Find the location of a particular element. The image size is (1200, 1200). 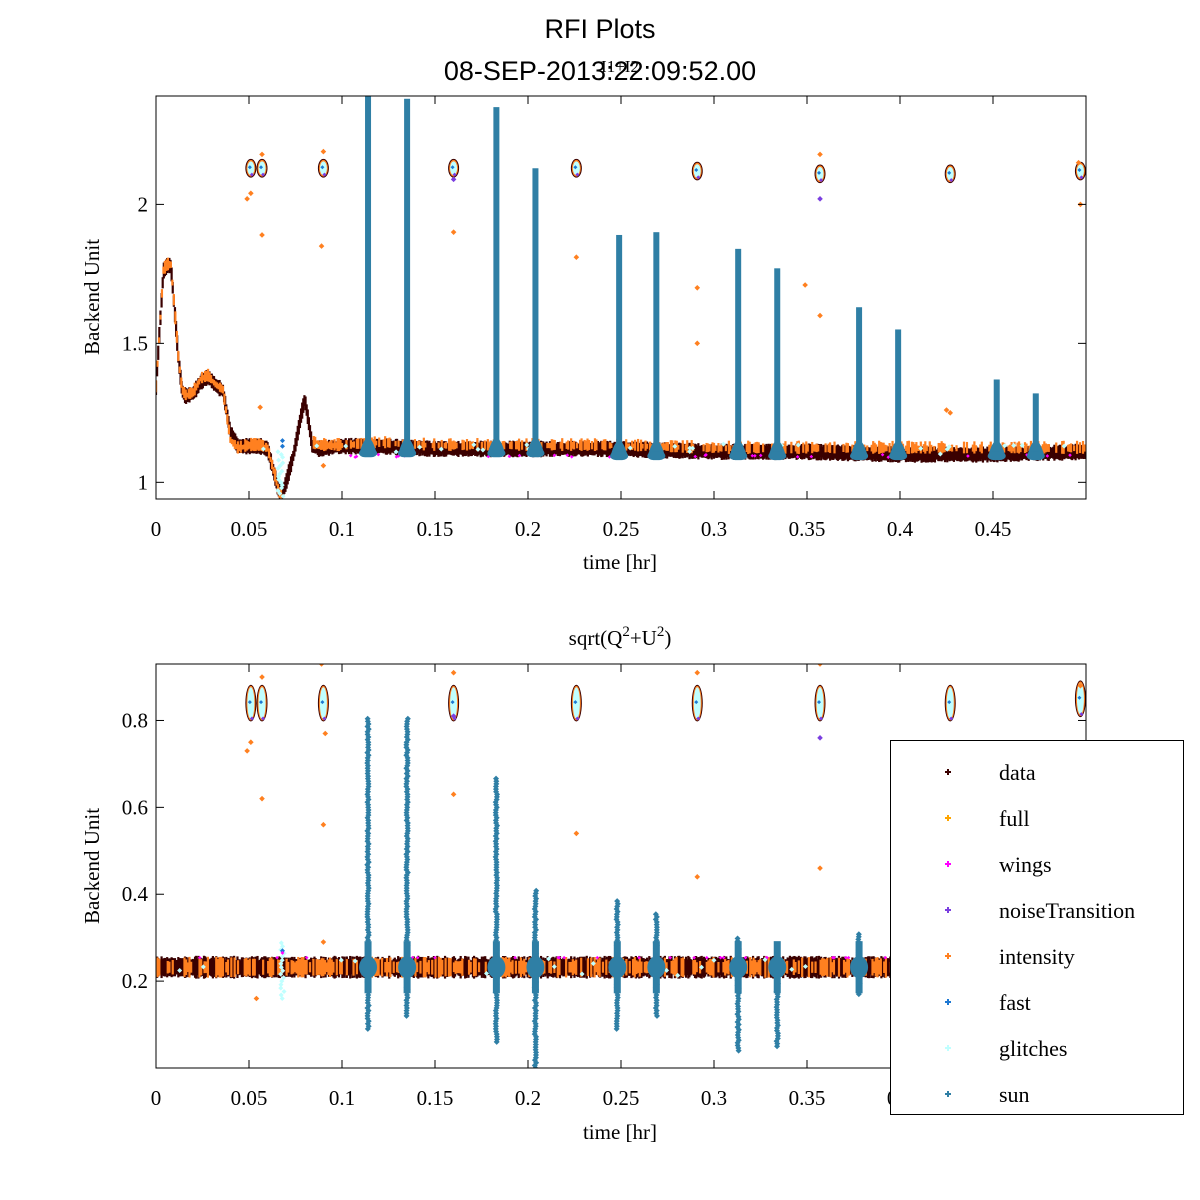

legend-marker-fast is located at coordinates (948, 1002).